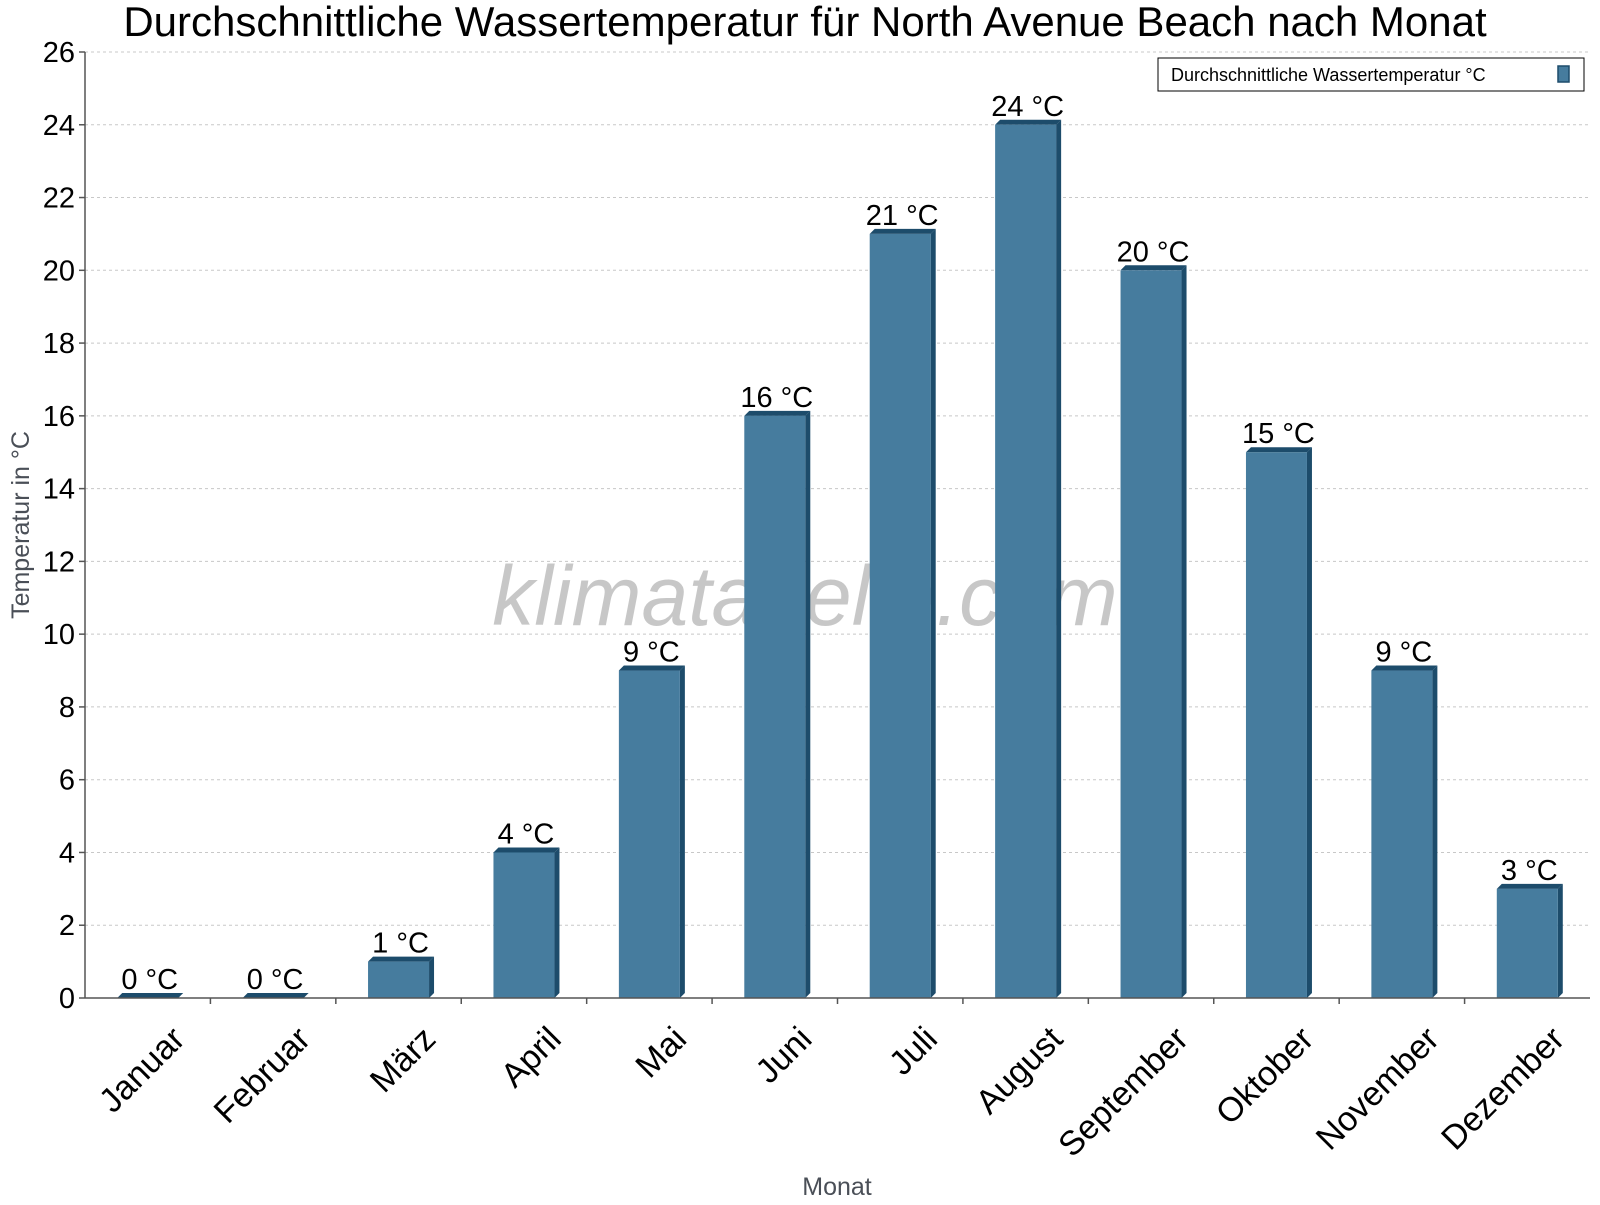  I want to click on data-label: 20 °C, so click(1153, 252).